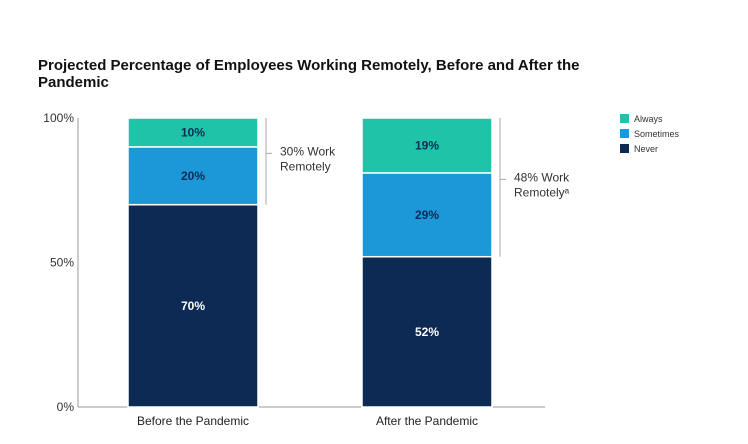 The width and height of the screenshot is (748, 444). Describe the element at coordinates (308, 151) in the screenshot. I see `annotation-text: 30% Work` at that location.